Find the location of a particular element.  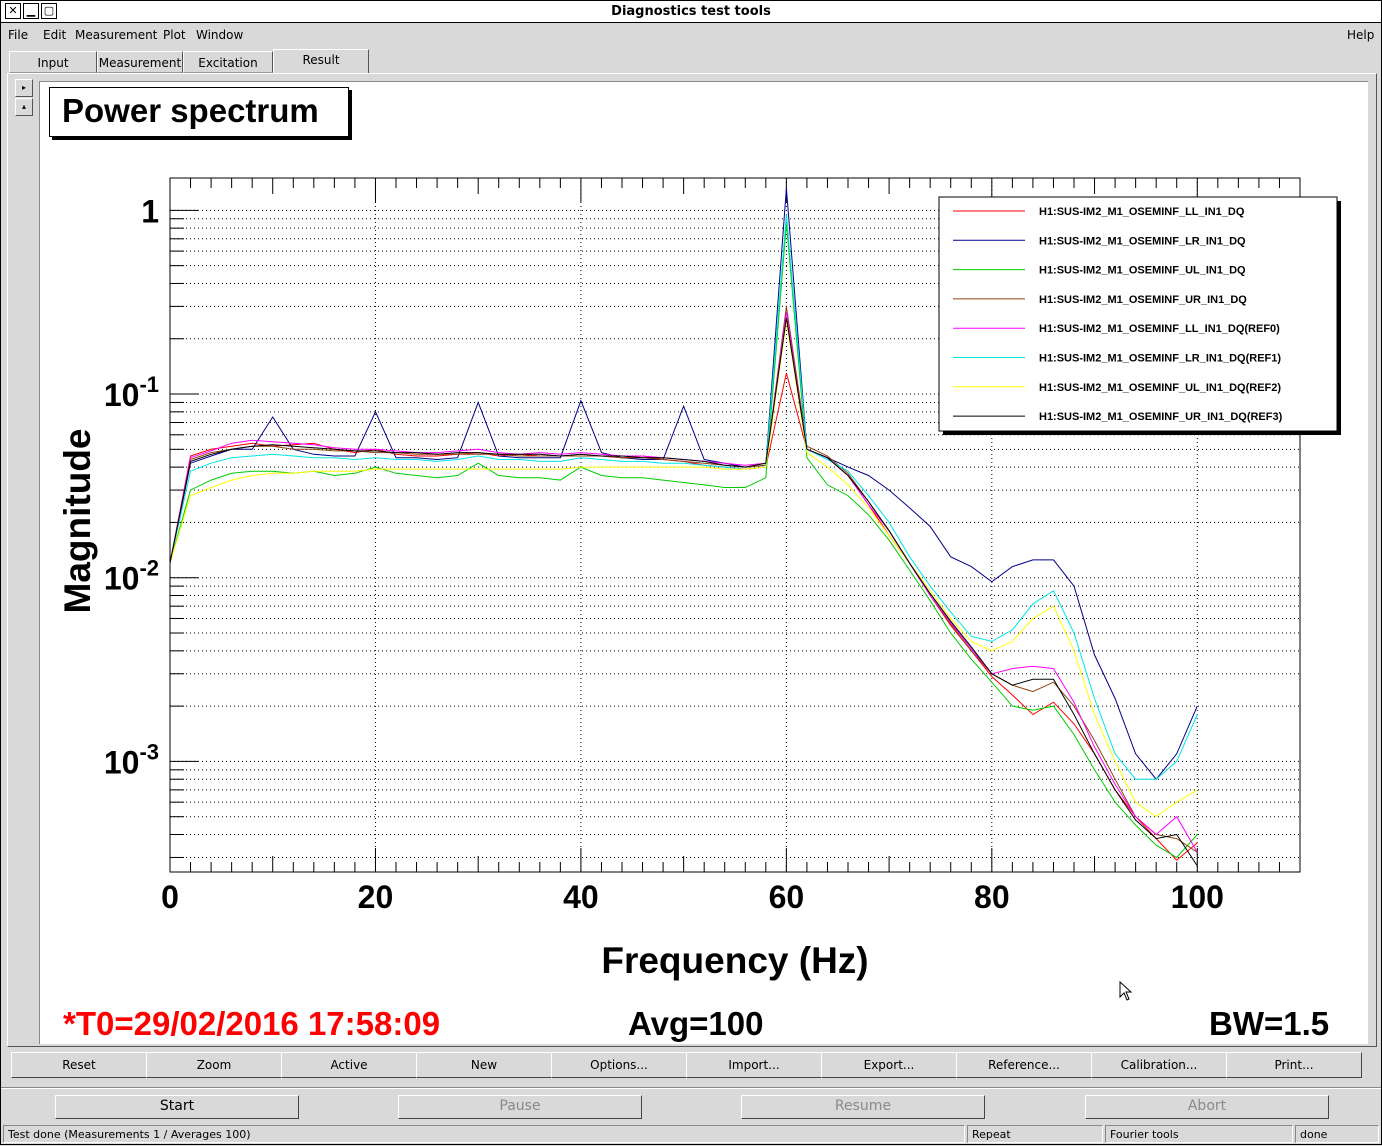

title-bar: ✕ ▁ ▢ Diagnostics test tools is located at coordinates (691, 12).